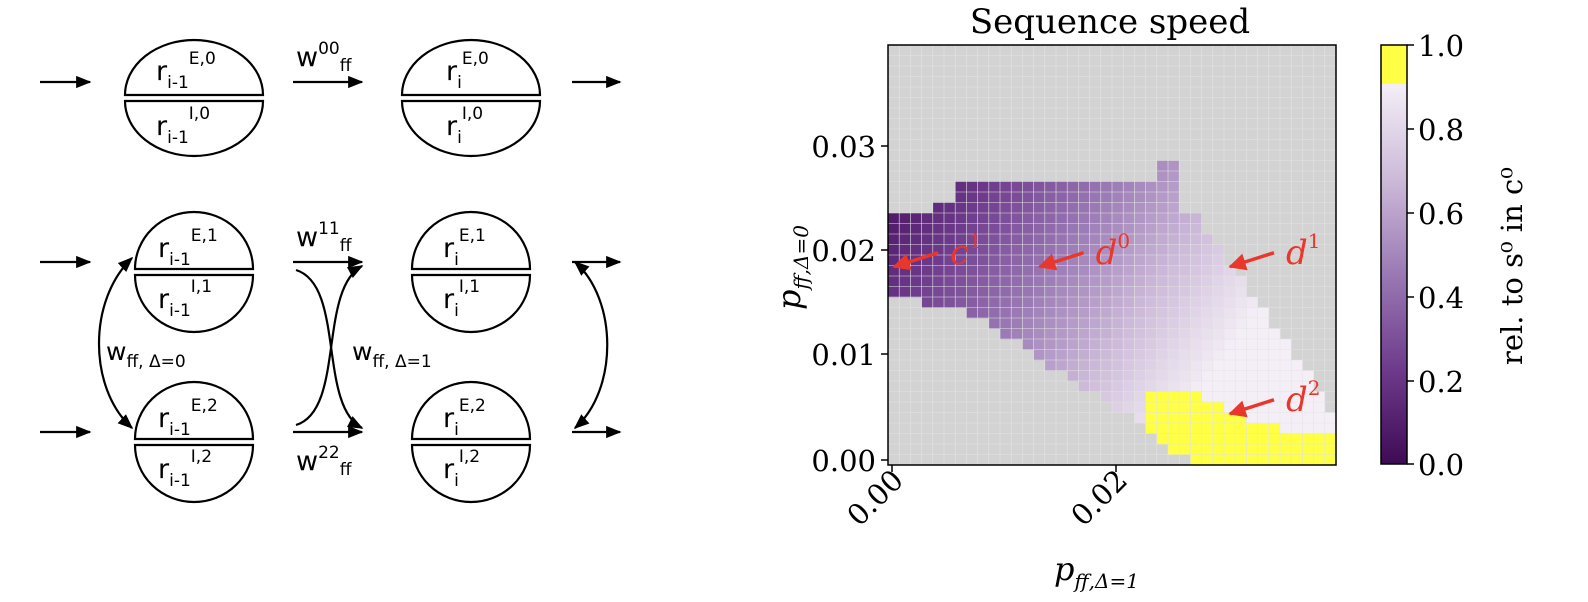 The height and width of the screenshot is (602, 1588). What do you see at coordinates (146, 354) in the screenshot?
I see `weight-label-delta0: wff, Δ=0` at bounding box center [146, 354].